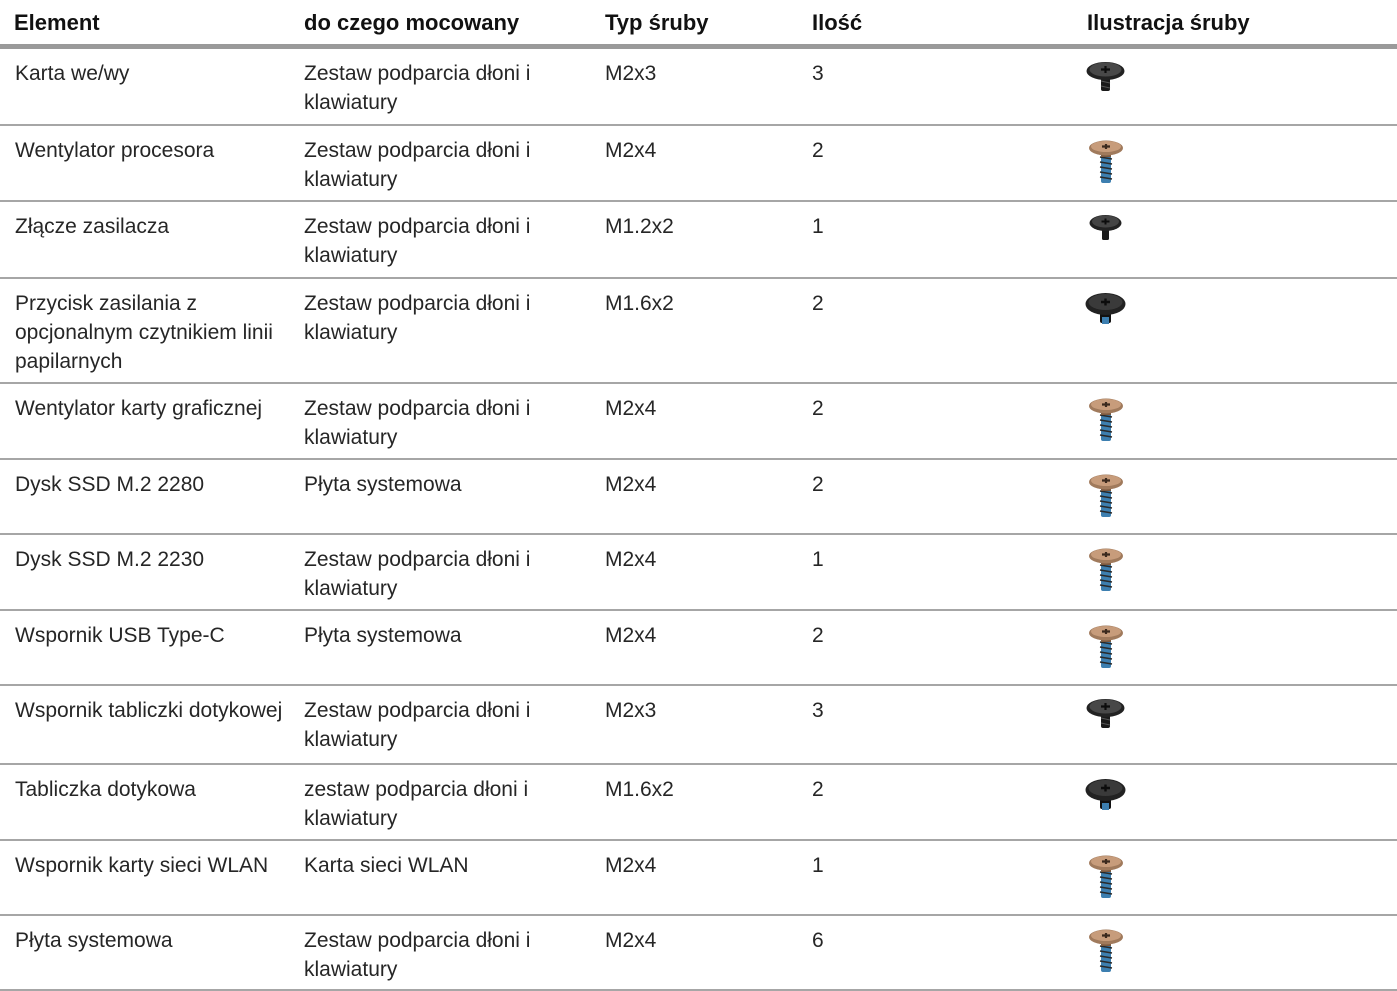 This screenshot has height=991, width=1397. I want to click on header-quantity: Ilość, so click(935, 24).